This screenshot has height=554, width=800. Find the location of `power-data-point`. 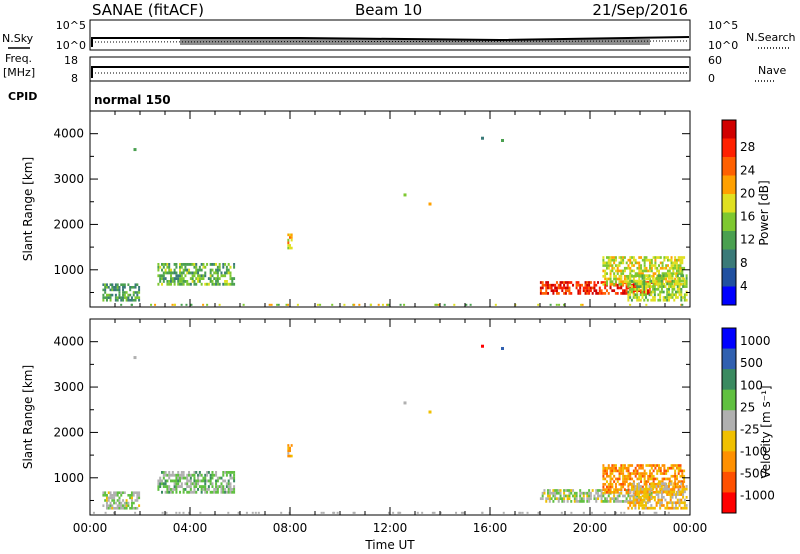

power-data-point is located at coordinates (405, 195).